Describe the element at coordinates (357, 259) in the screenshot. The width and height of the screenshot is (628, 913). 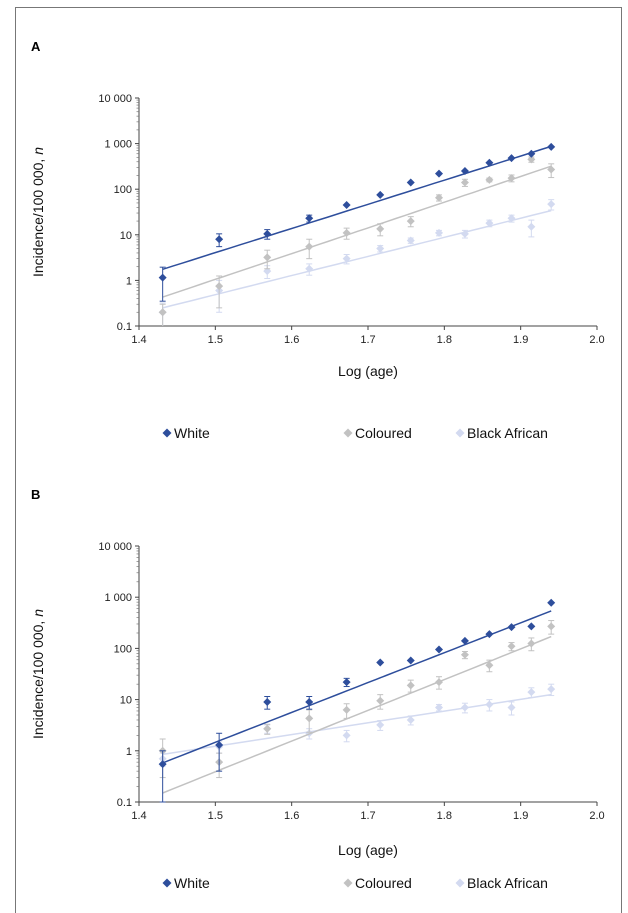
I see `fit-line-black-african` at that location.